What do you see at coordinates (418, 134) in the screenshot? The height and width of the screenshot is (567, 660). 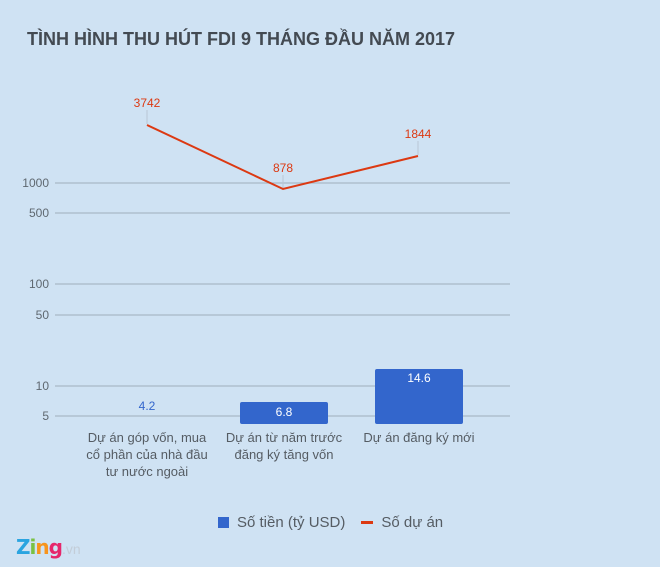 I see `line-value-3: 1844` at bounding box center [418, 134].